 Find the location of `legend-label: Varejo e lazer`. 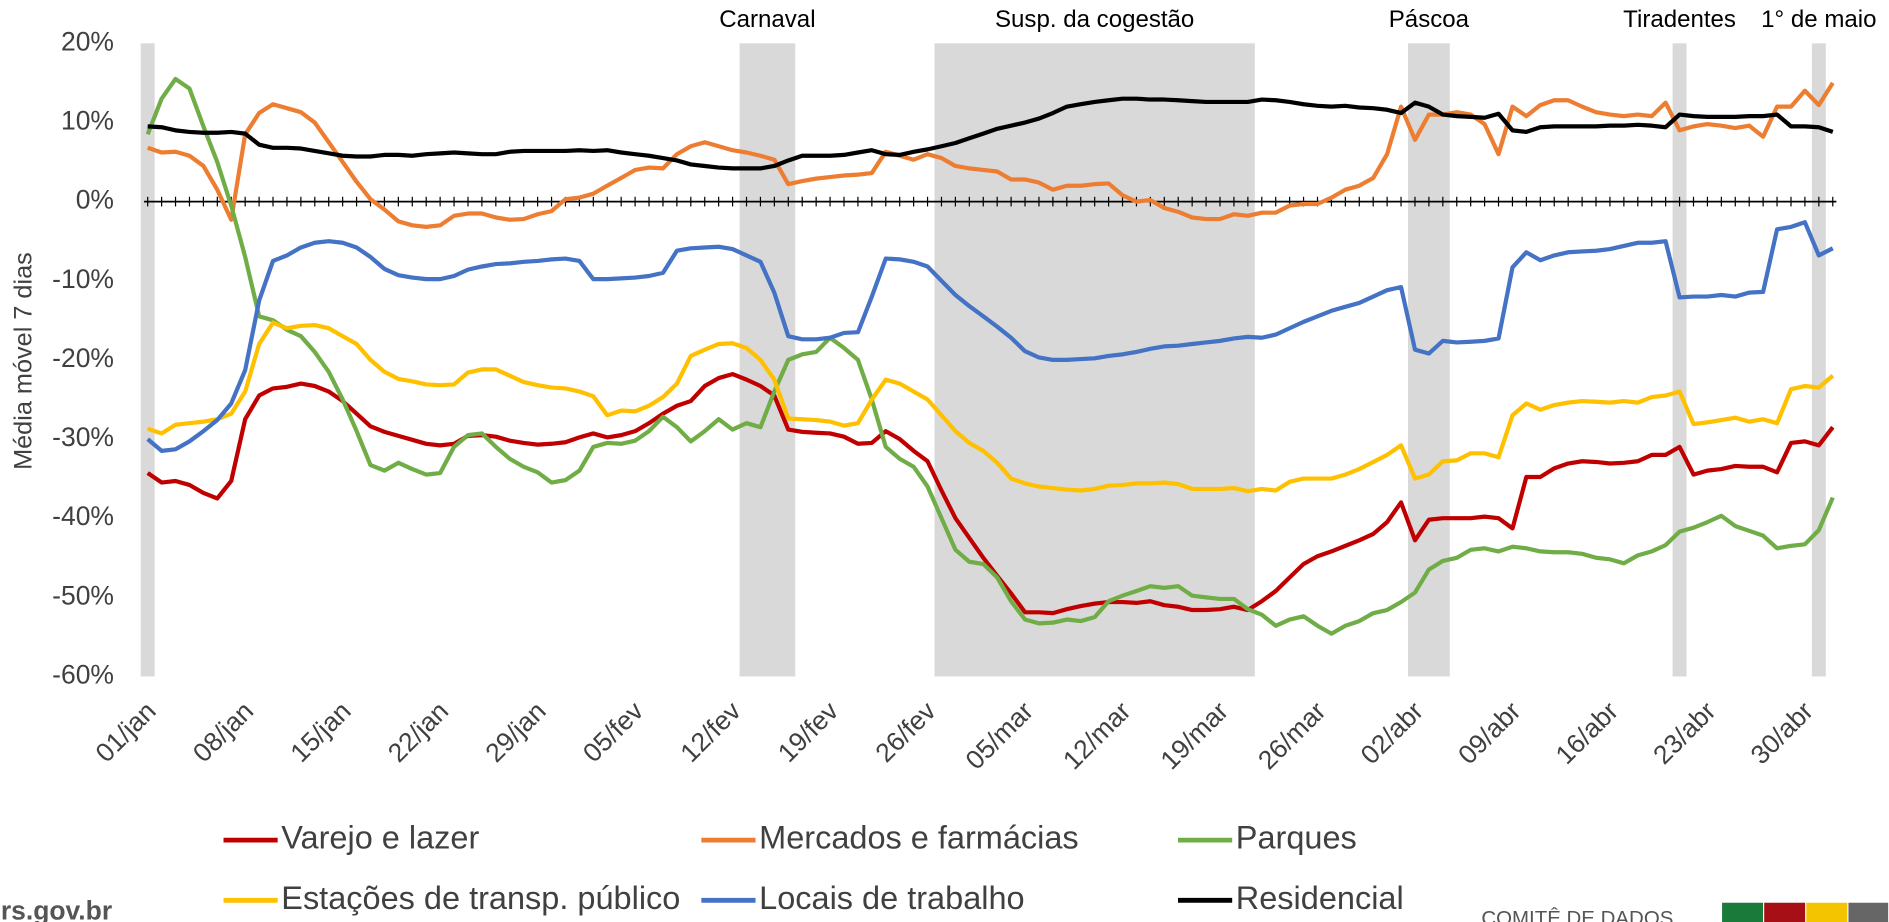

legend-label: Varejo e lazer is located at coordinates (380, 838).